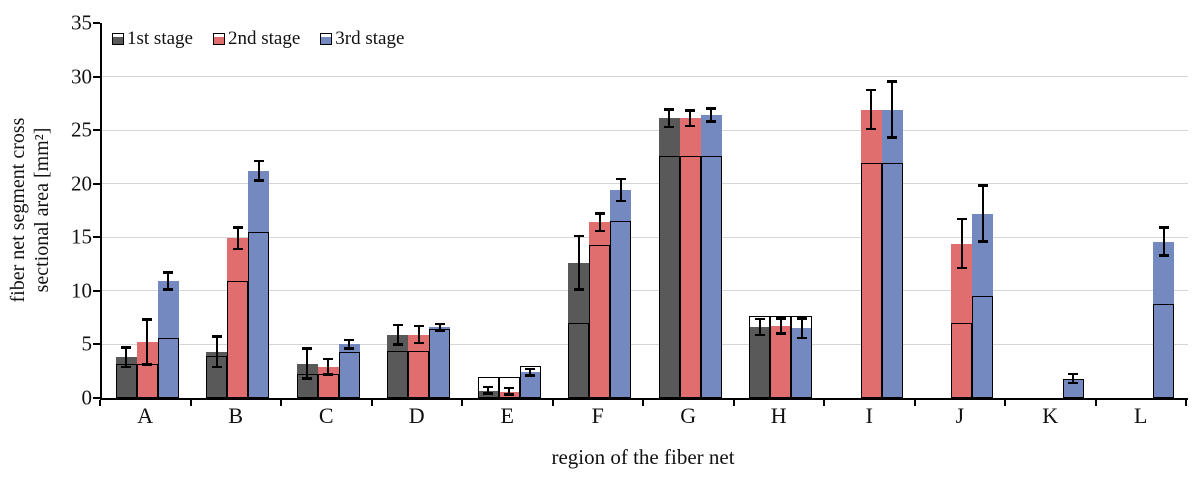  I want to click on bar-B-2nd-stage, so click(238, 318).